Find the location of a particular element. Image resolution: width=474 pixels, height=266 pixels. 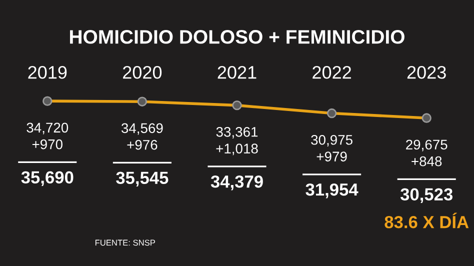

text: +970 is located at coordinates (47, 144).